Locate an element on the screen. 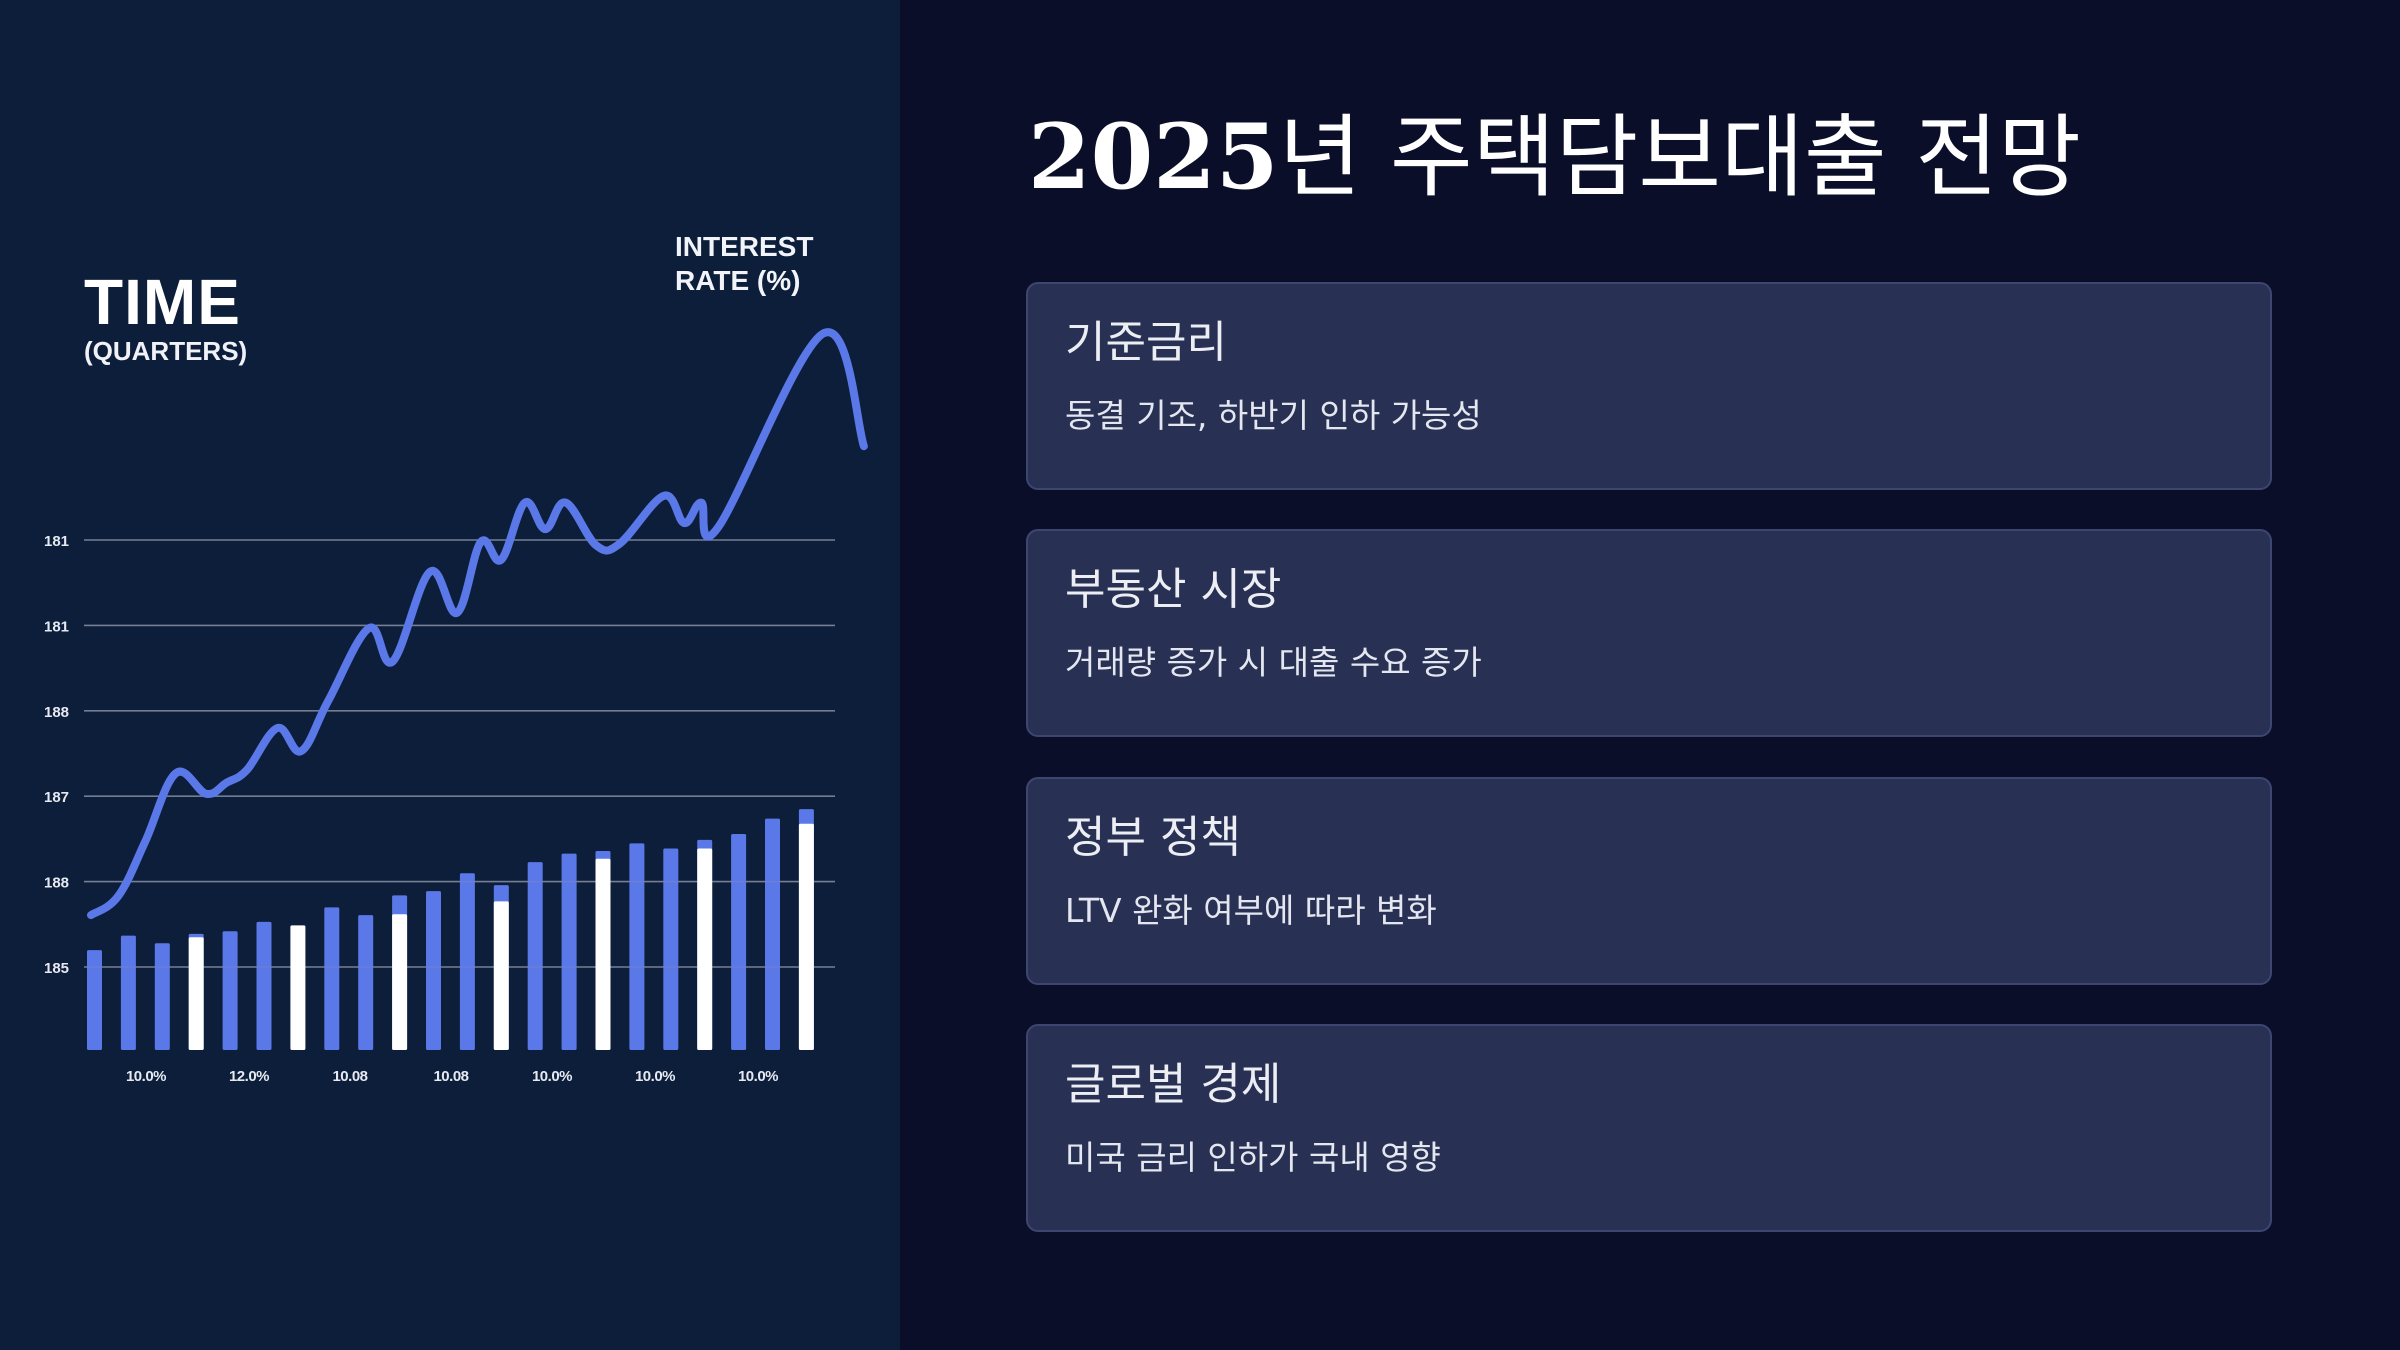 The image size is (2400, 1350). card-base-rate: 기준금리 동결 기조, 하반기 인하 가능성 is located at coordinates (1649, 386).